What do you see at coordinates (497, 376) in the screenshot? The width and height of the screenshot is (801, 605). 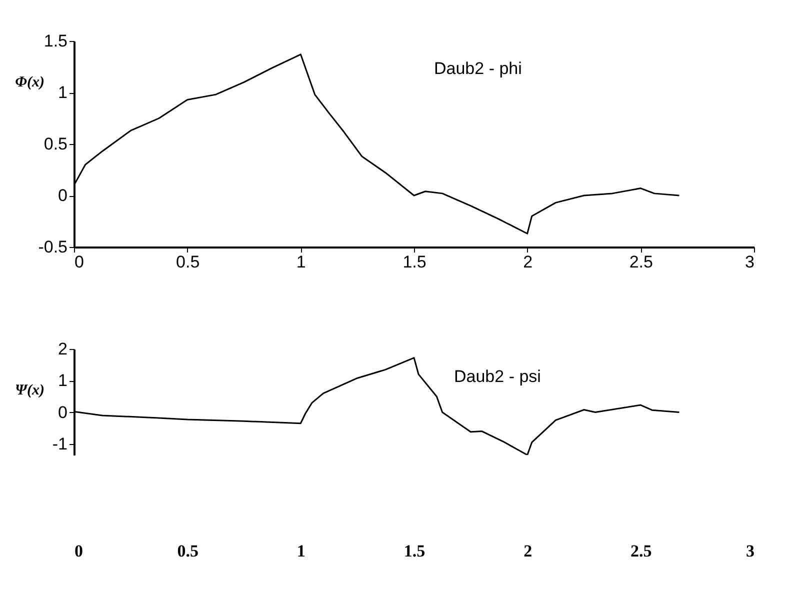 I see `annotation: Daub2 - psi` at bounding box center [497, 376].